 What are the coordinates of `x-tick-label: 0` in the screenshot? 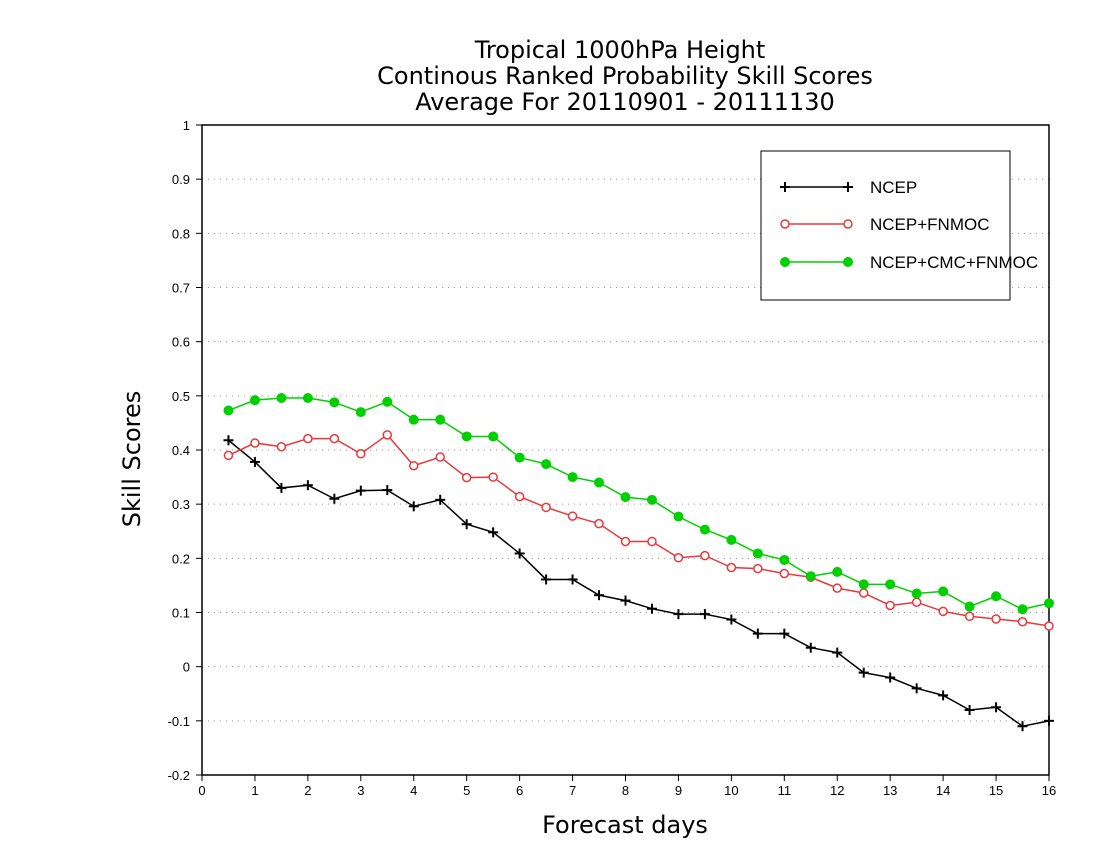 It's located at (201, 790).